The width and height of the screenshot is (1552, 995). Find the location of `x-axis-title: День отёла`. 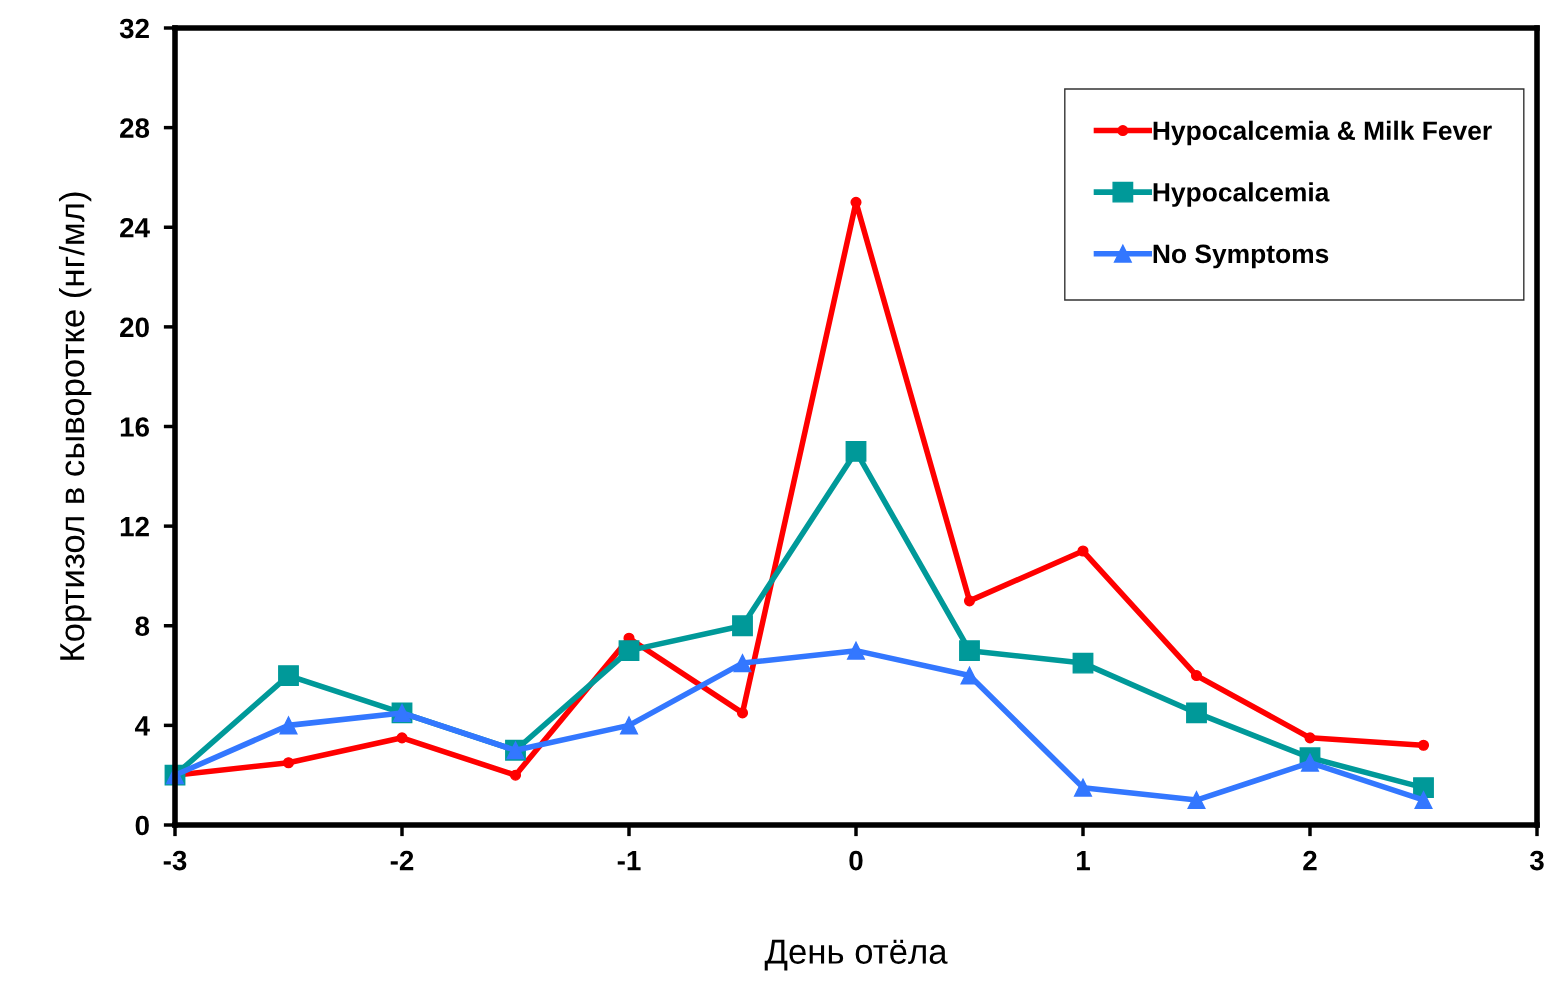

x-axis-title: День отёла is located at coordinates (856, 955).